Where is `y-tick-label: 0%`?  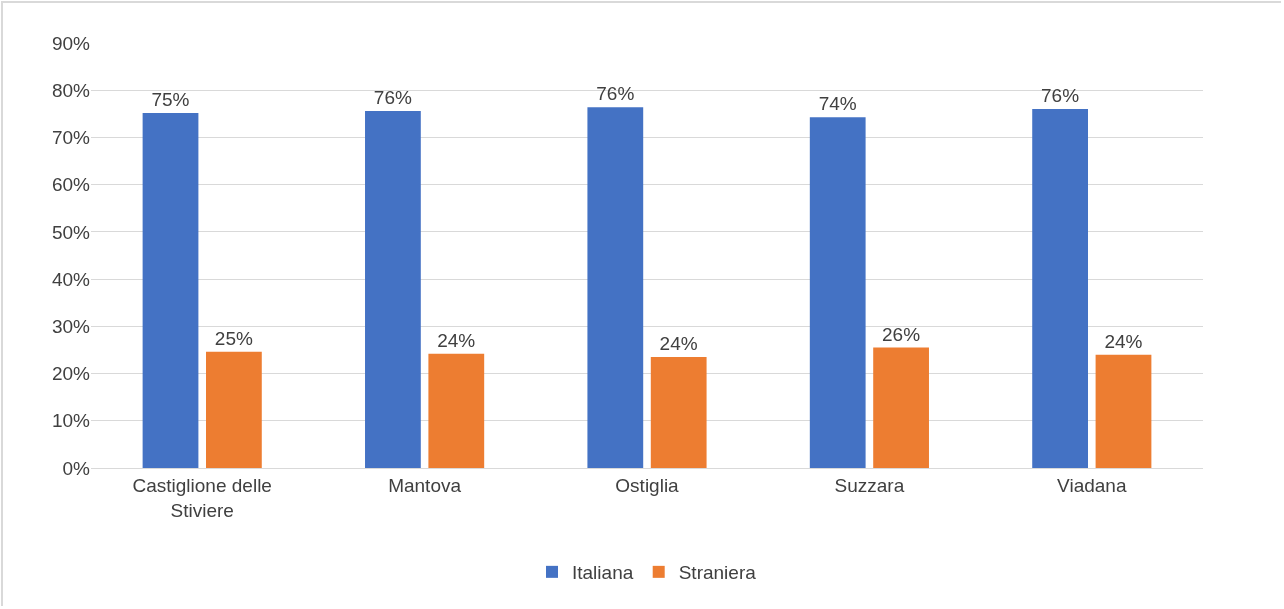 y-tick-label: 0% is located at coordinates (76, 468).